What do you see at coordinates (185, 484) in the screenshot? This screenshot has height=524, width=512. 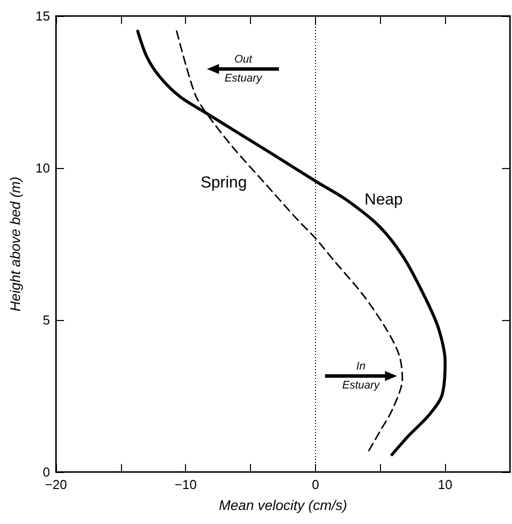 I see `x-tick-label: −10` at bounding box center [185, 484].